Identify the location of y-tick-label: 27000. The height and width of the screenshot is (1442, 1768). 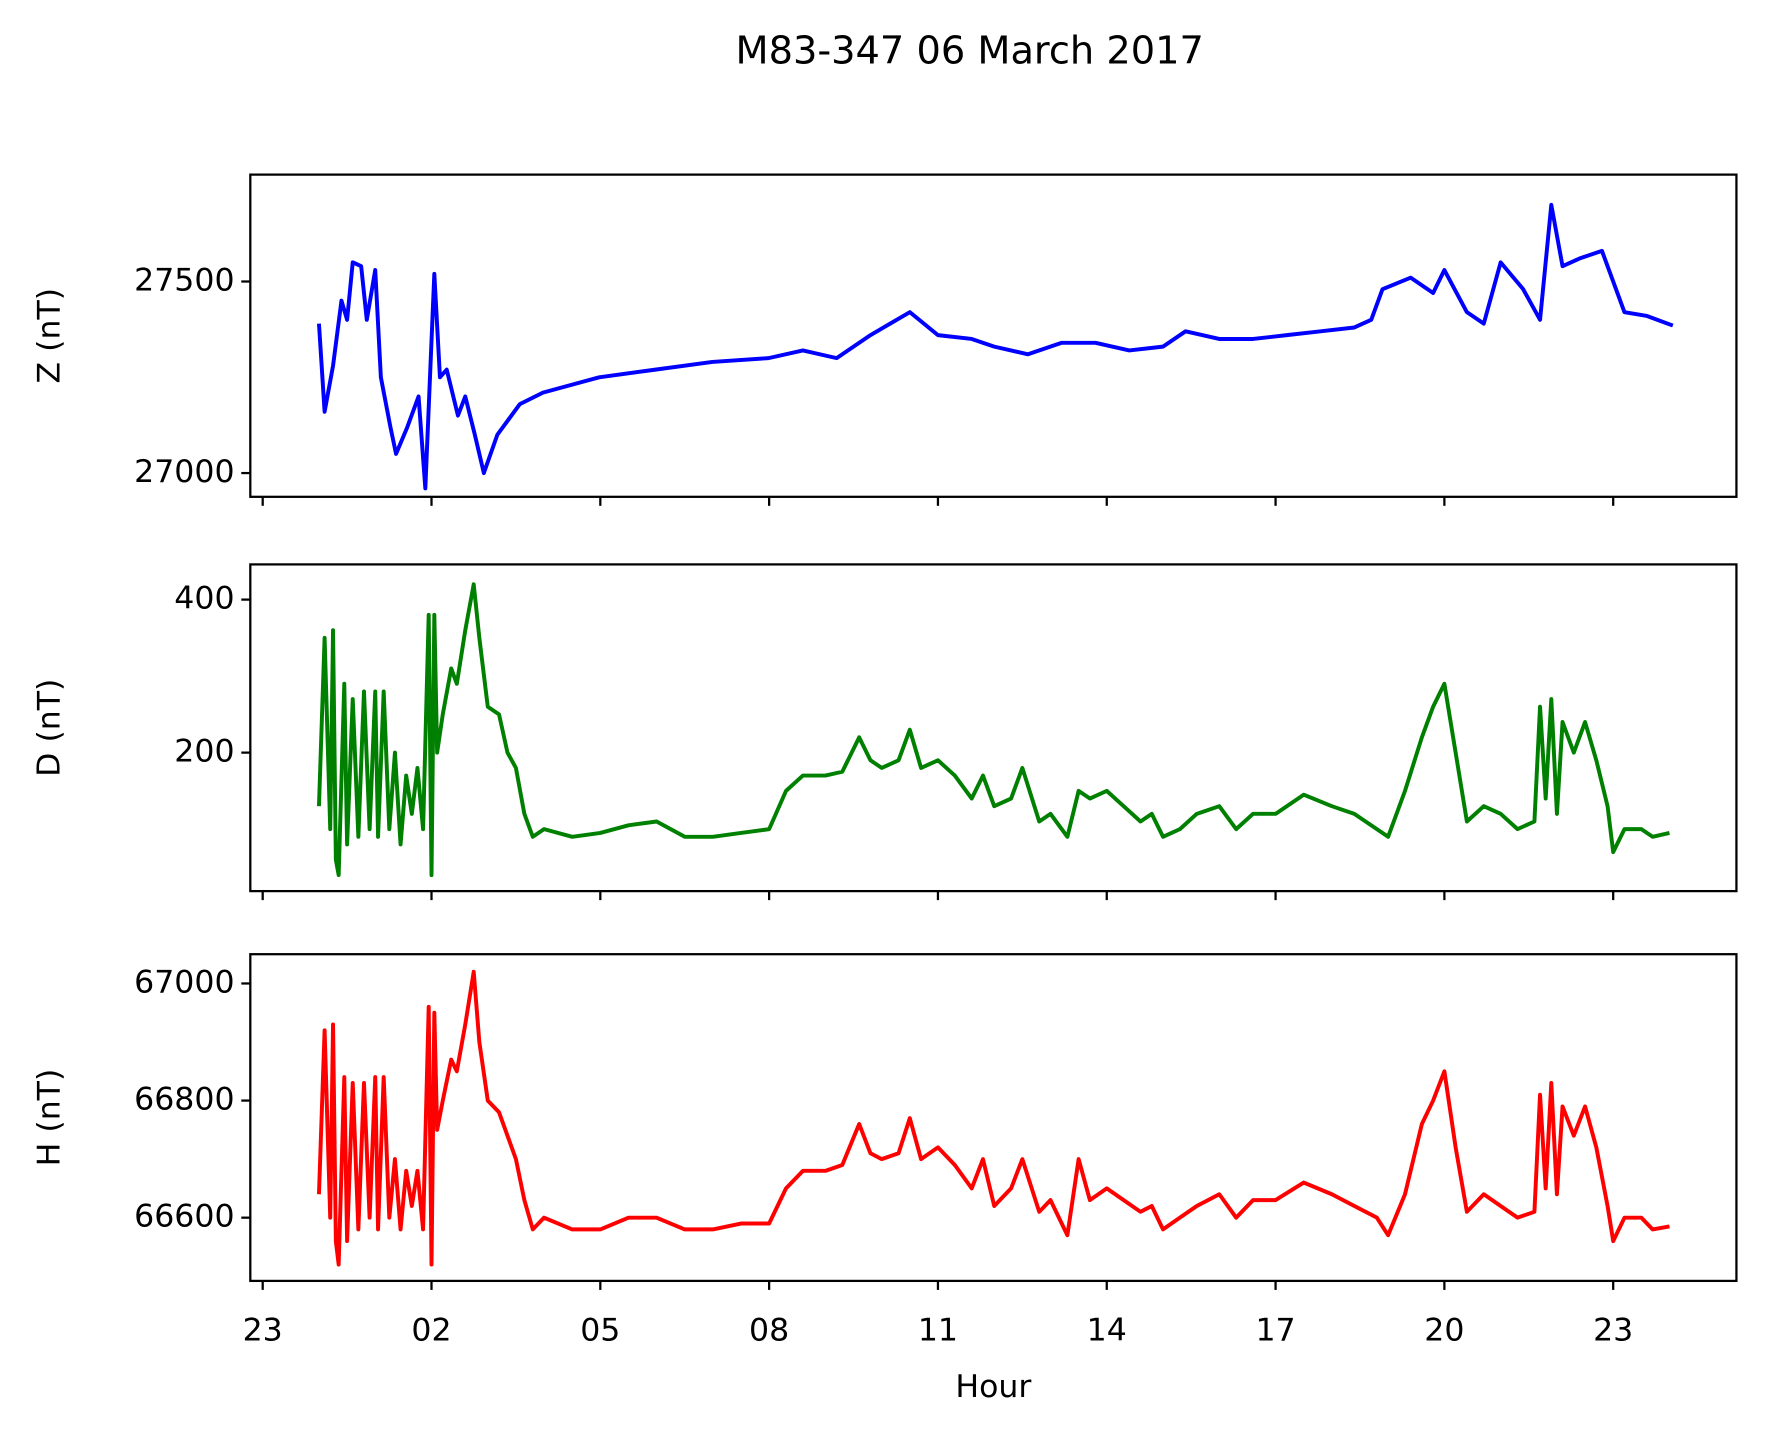
(184, 472).